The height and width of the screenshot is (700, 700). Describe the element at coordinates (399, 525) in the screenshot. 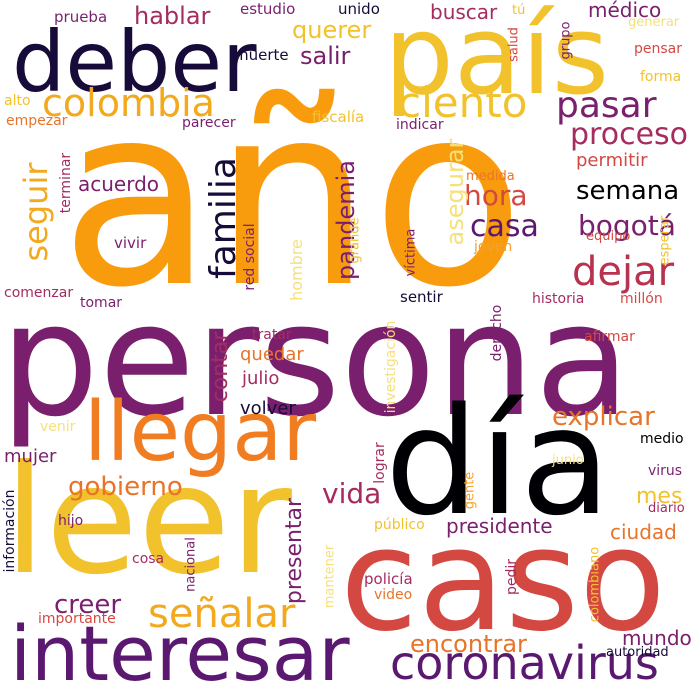

I see `word-publico: público` at that location.